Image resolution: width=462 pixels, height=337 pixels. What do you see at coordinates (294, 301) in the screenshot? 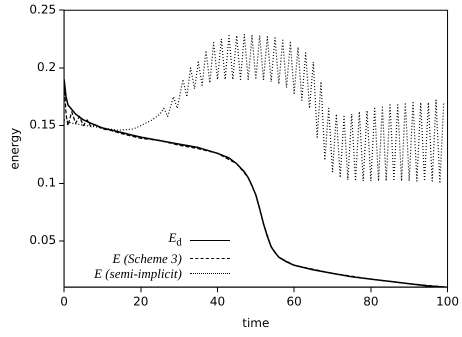
I see `x-tick-label: 60` at bounding box center [294, 301].